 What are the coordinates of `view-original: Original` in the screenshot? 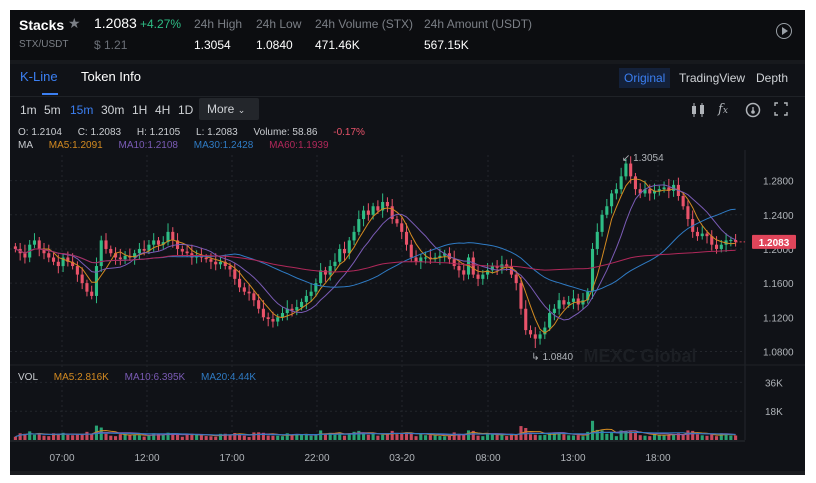 It's located at (645, 78).